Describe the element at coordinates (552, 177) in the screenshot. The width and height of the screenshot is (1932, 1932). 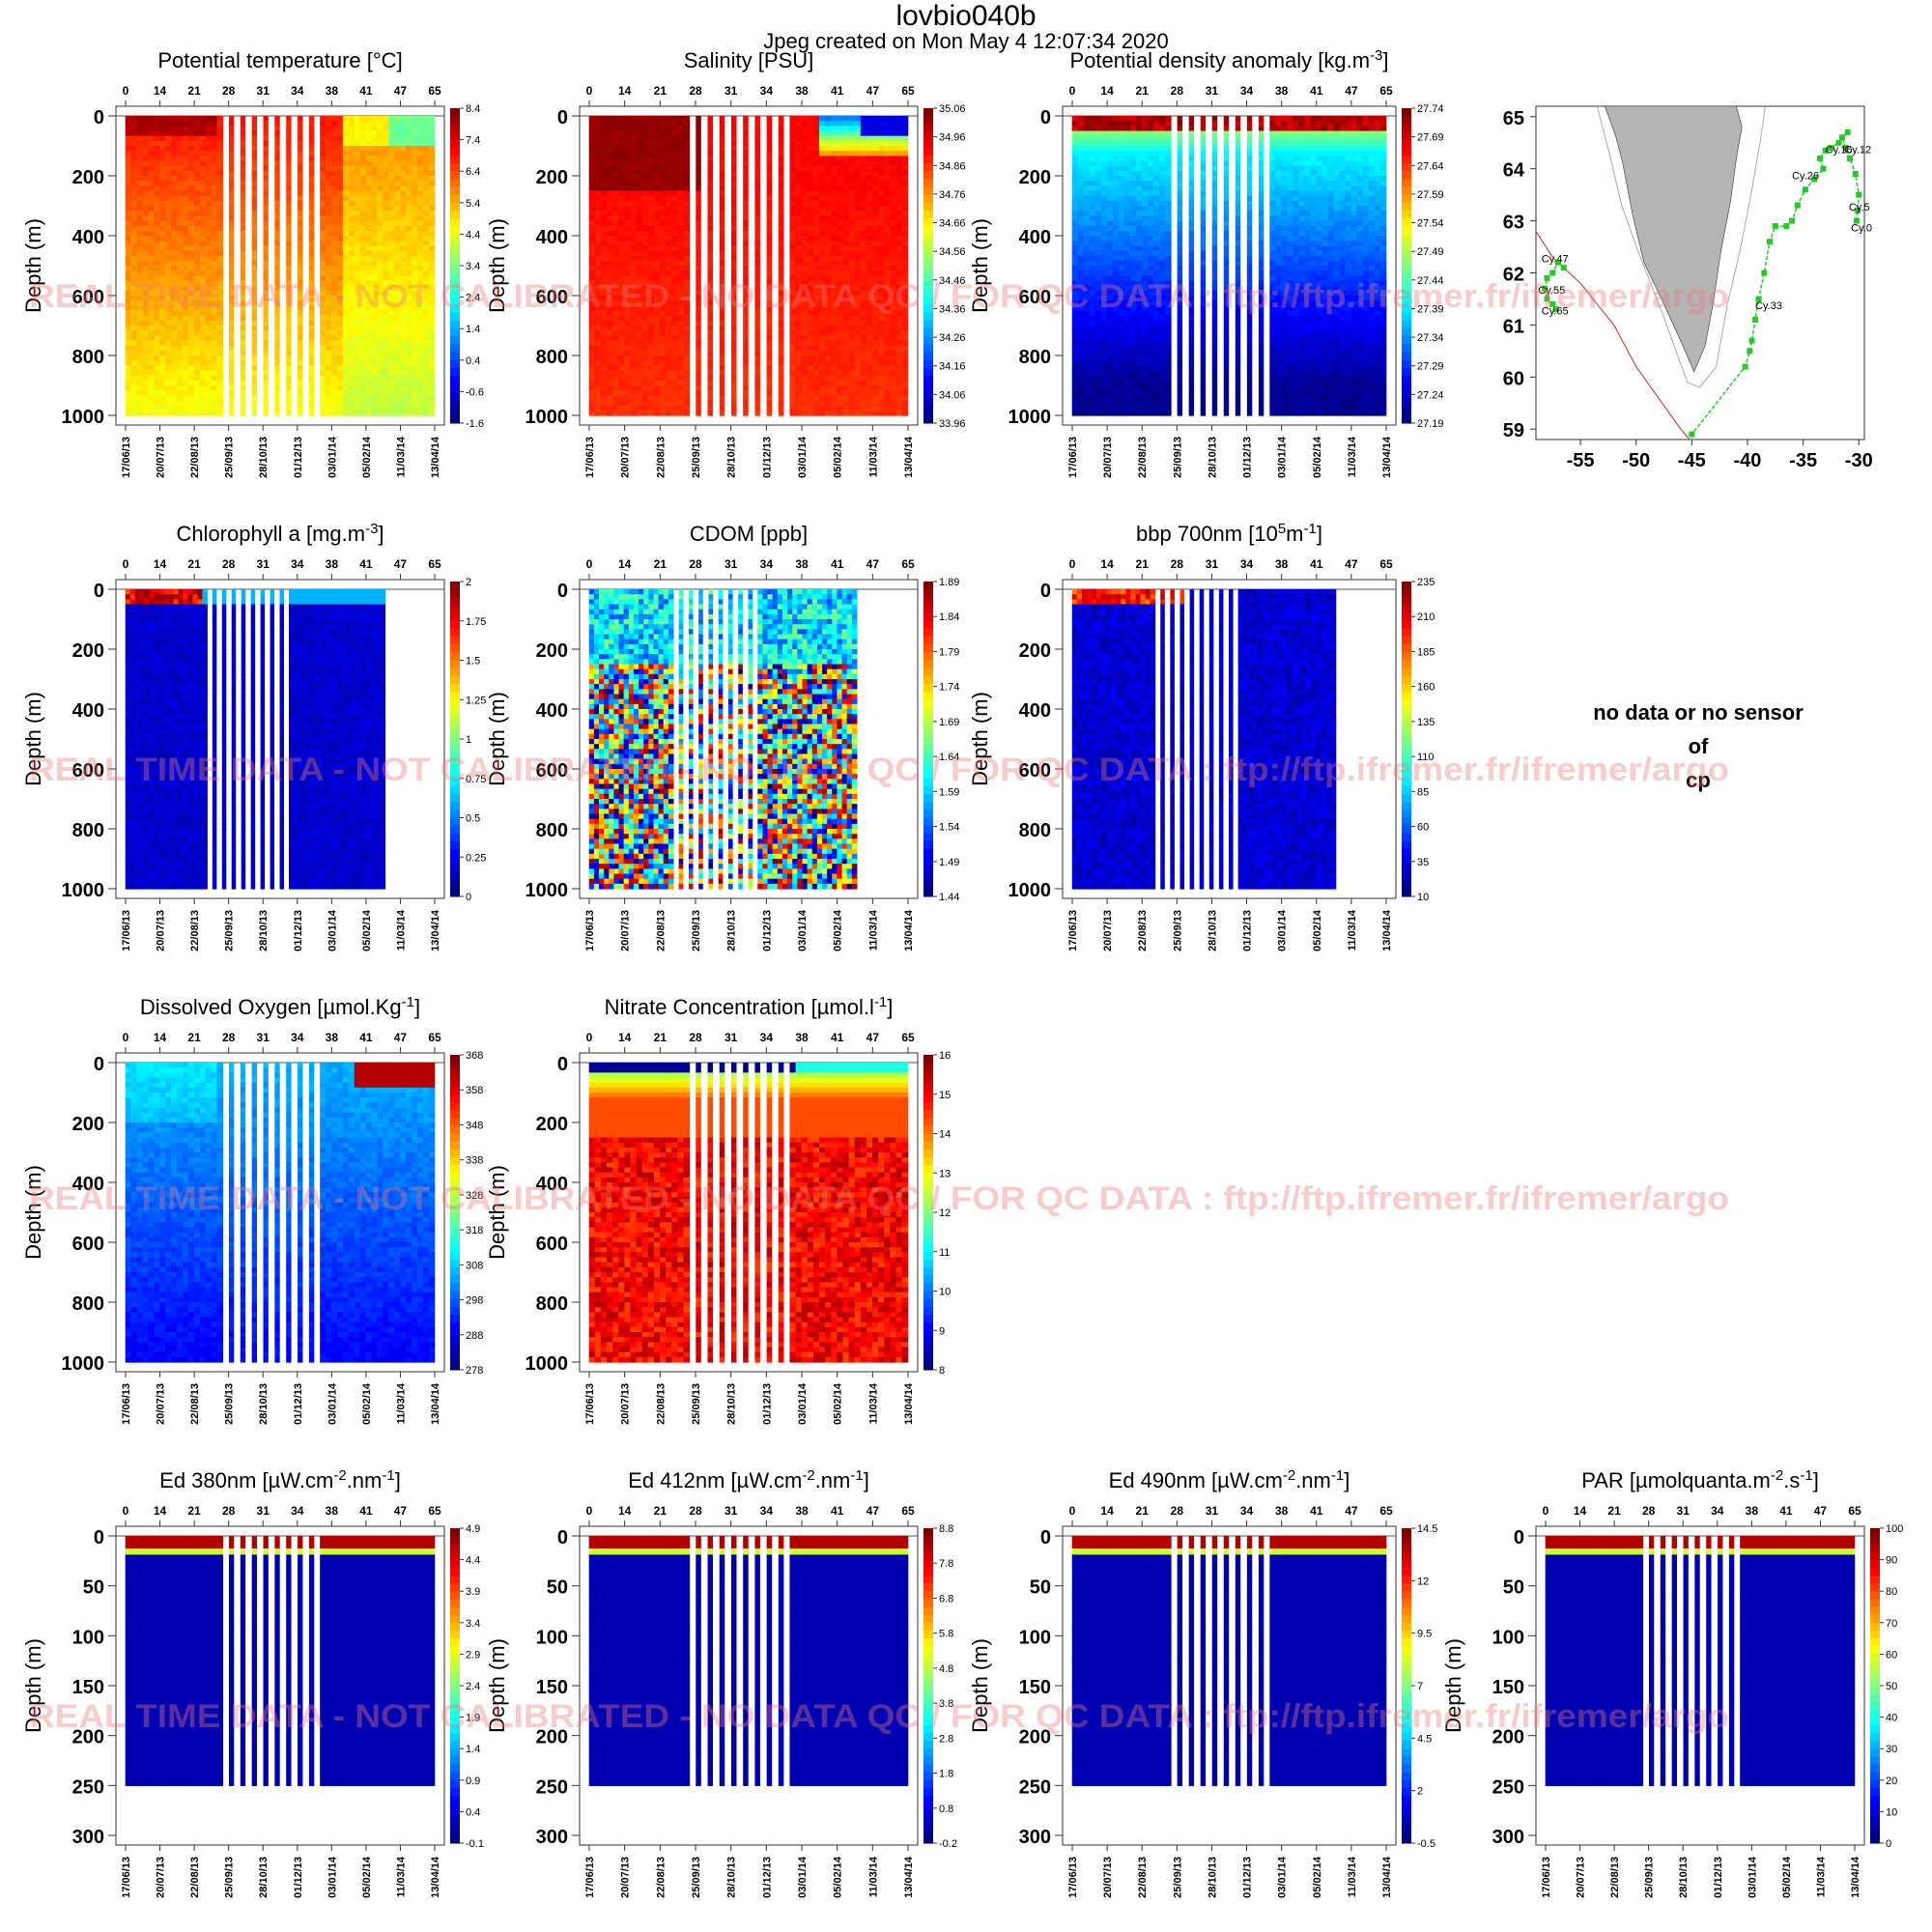
I see `y-tick-label: 200` at that location.